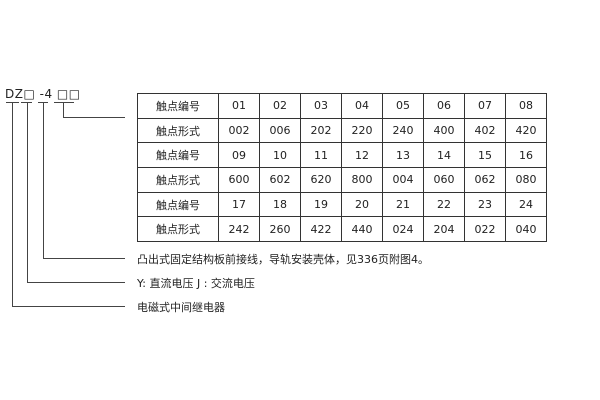 Image resolution: width=600 pixels, height=400 pixels. What do you see at coordinates (181, 307) in the screenshot?
I see `note-type: 电磁式中间继电器` at bounding box center [181, 307].